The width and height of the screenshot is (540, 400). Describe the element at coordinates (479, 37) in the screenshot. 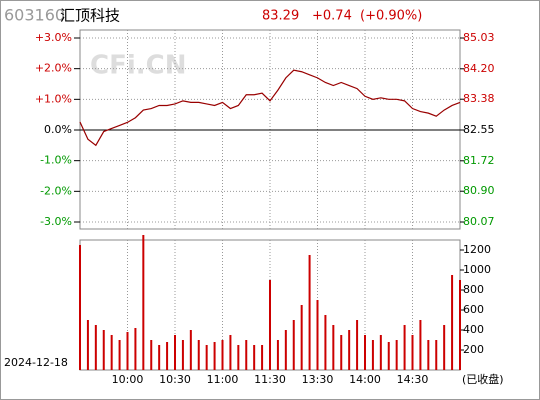

I see `y2-tick-label: 85.03` at that location.